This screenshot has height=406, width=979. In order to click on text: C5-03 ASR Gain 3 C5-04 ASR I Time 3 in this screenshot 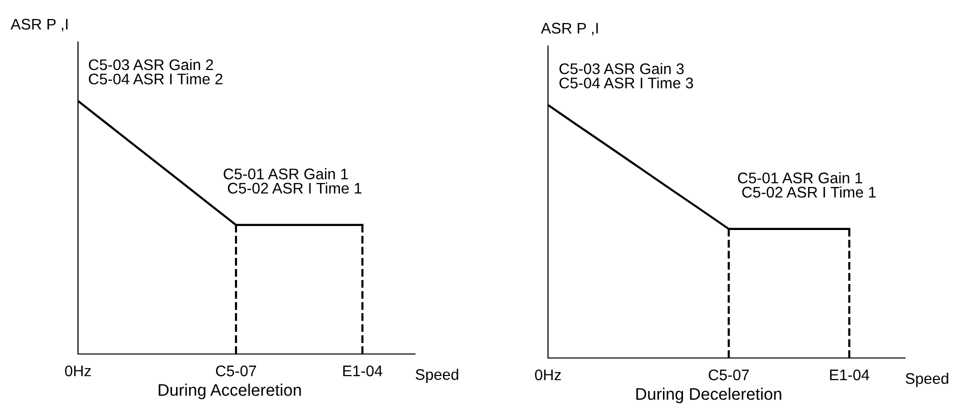, I will do `click(626, 75)`.